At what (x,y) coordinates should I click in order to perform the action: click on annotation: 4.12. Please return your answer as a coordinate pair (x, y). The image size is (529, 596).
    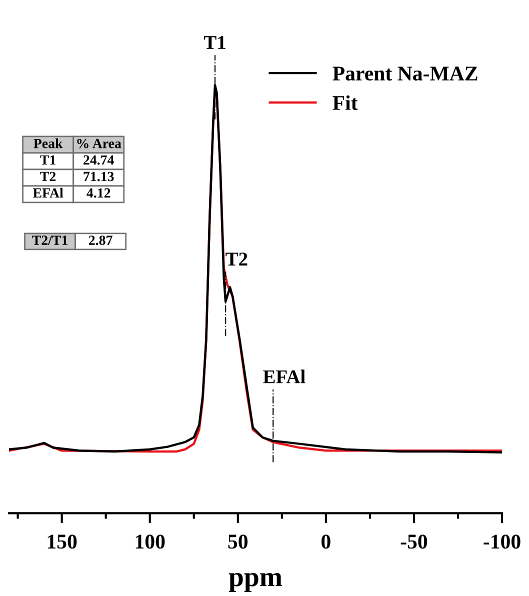
    Looking at the image, I should click on (98, 193).